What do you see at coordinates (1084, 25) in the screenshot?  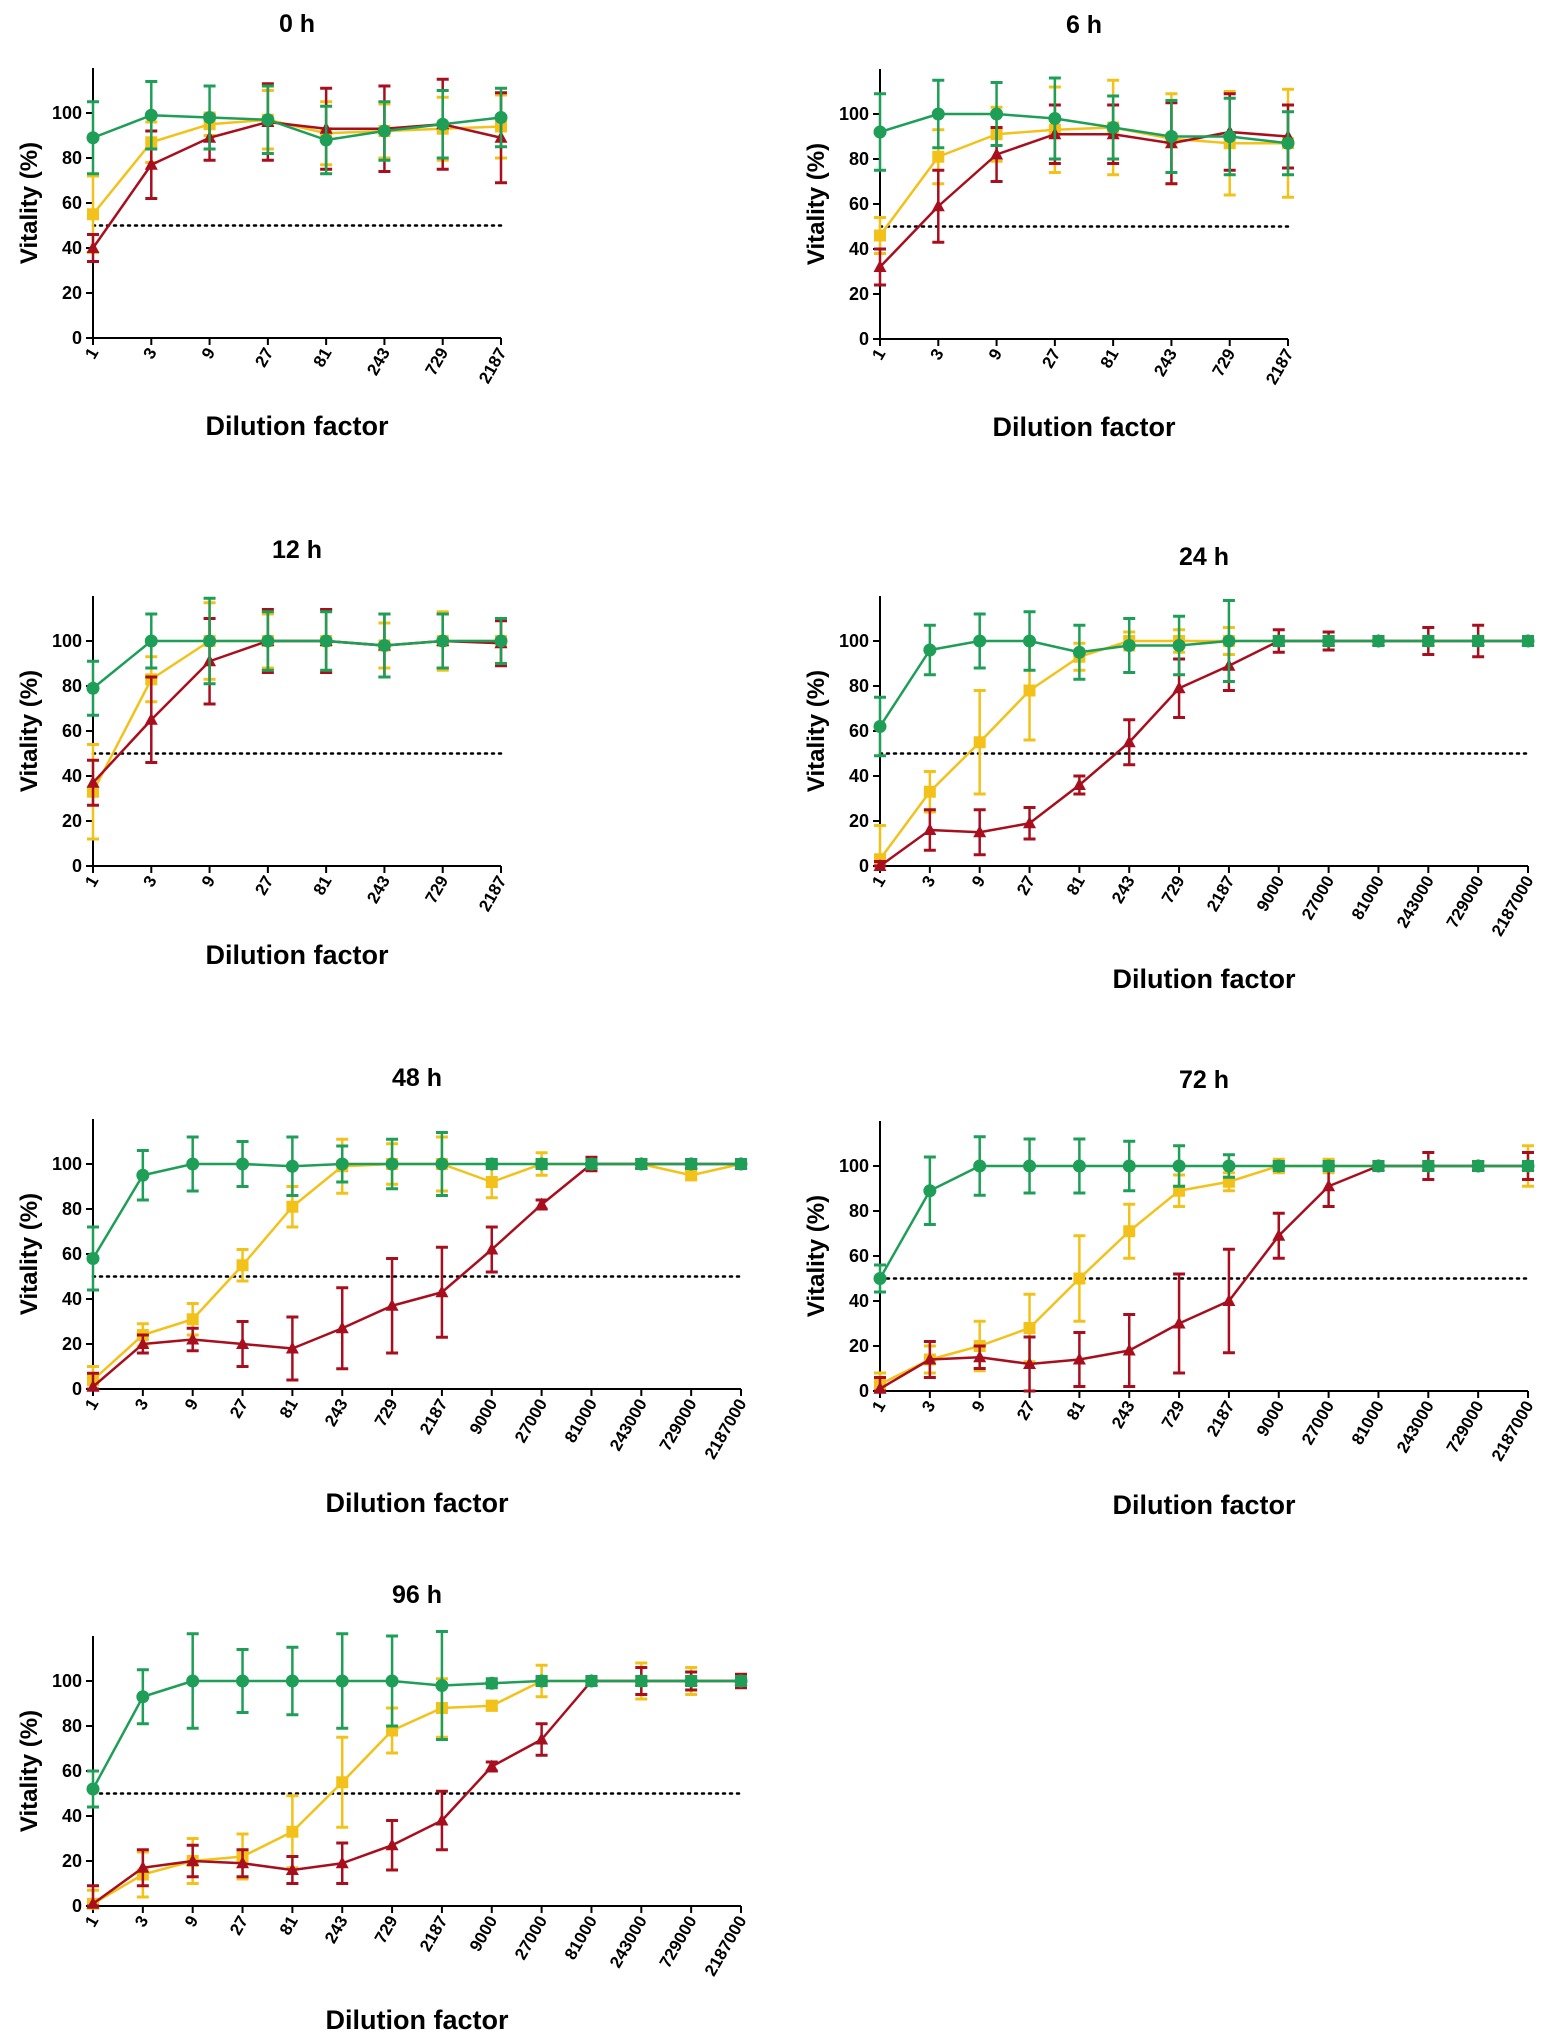 I see `chart-title: 6 h` at bounding box center [1084, 25].